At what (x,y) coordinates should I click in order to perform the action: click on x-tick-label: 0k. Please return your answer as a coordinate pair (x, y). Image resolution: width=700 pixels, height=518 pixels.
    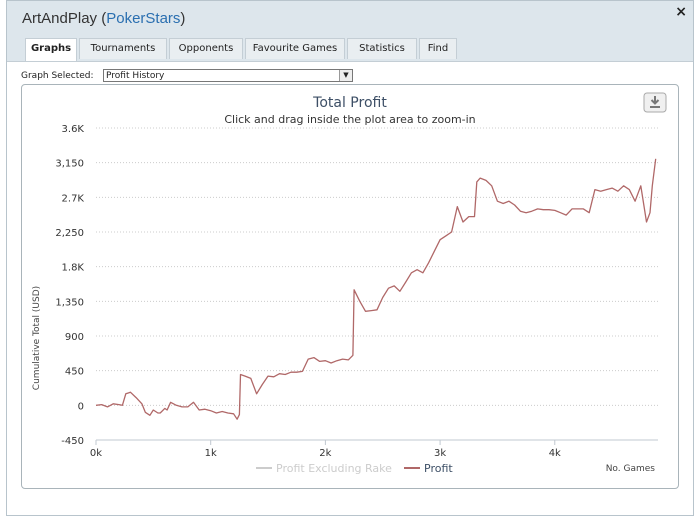
    Looking at the image, I should click on (96, 453).